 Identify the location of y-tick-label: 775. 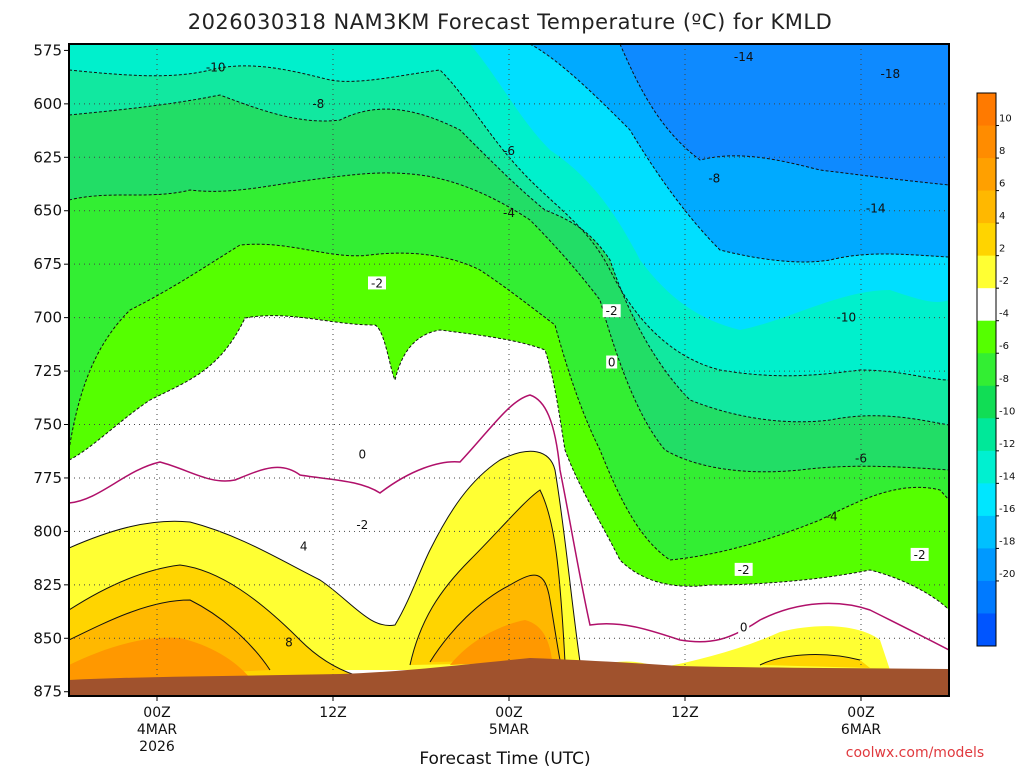
(47, 478).